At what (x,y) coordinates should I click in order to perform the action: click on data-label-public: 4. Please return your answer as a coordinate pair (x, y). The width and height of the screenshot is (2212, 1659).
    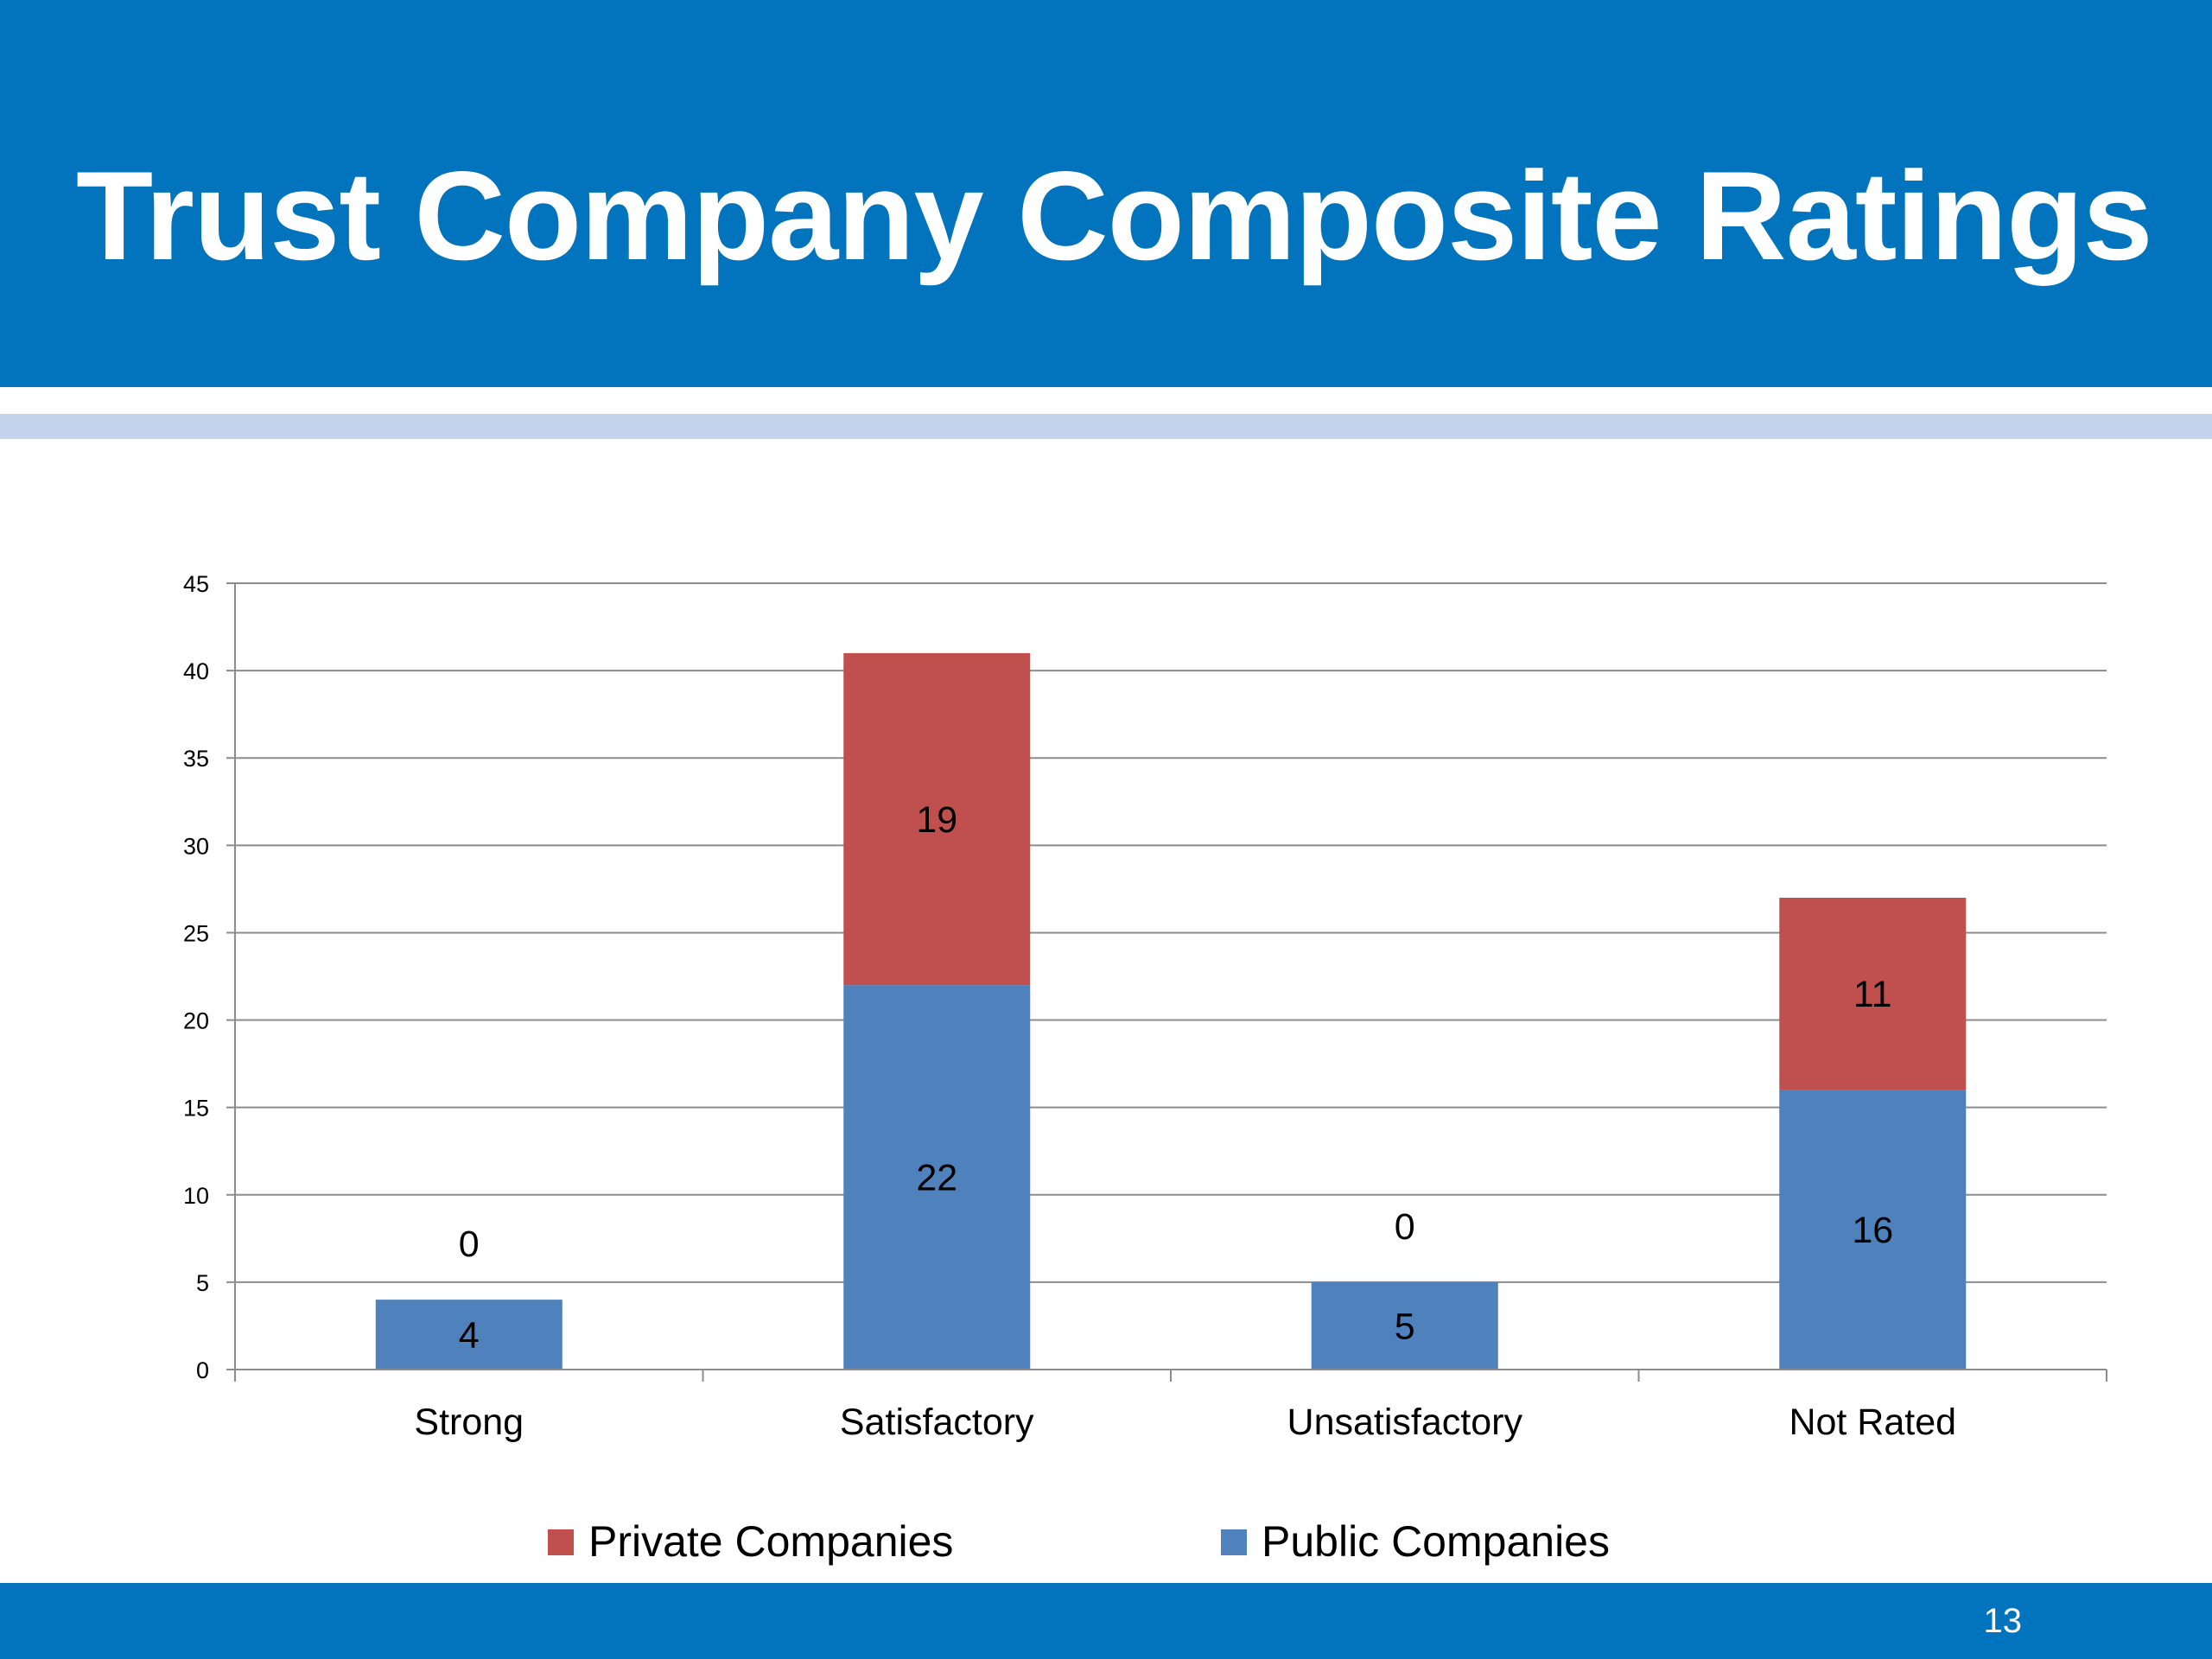
    Looking at the image, I should click on (469, 1336).